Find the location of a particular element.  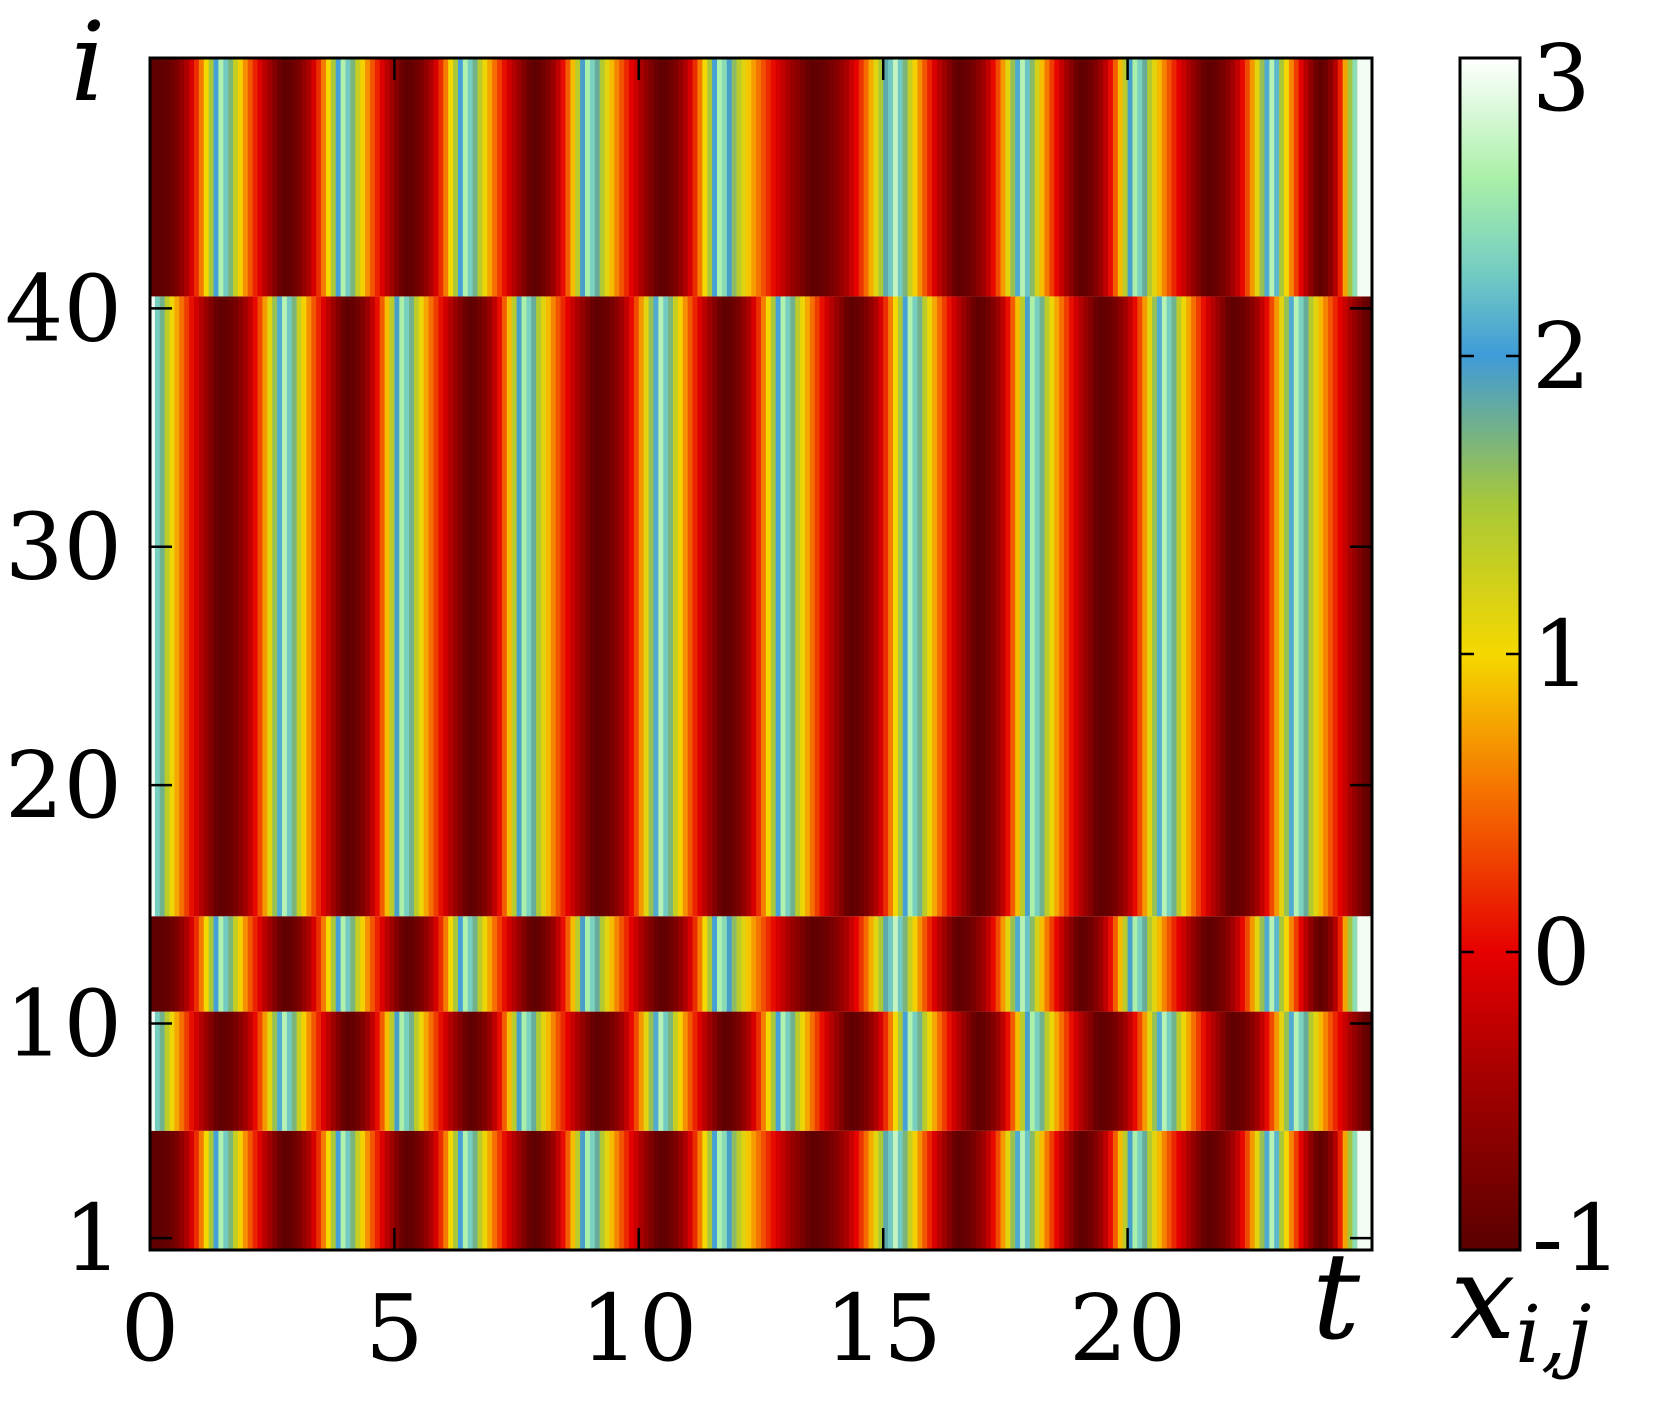

colorbar-label-main: x is located at coordinates (1482, 1298).